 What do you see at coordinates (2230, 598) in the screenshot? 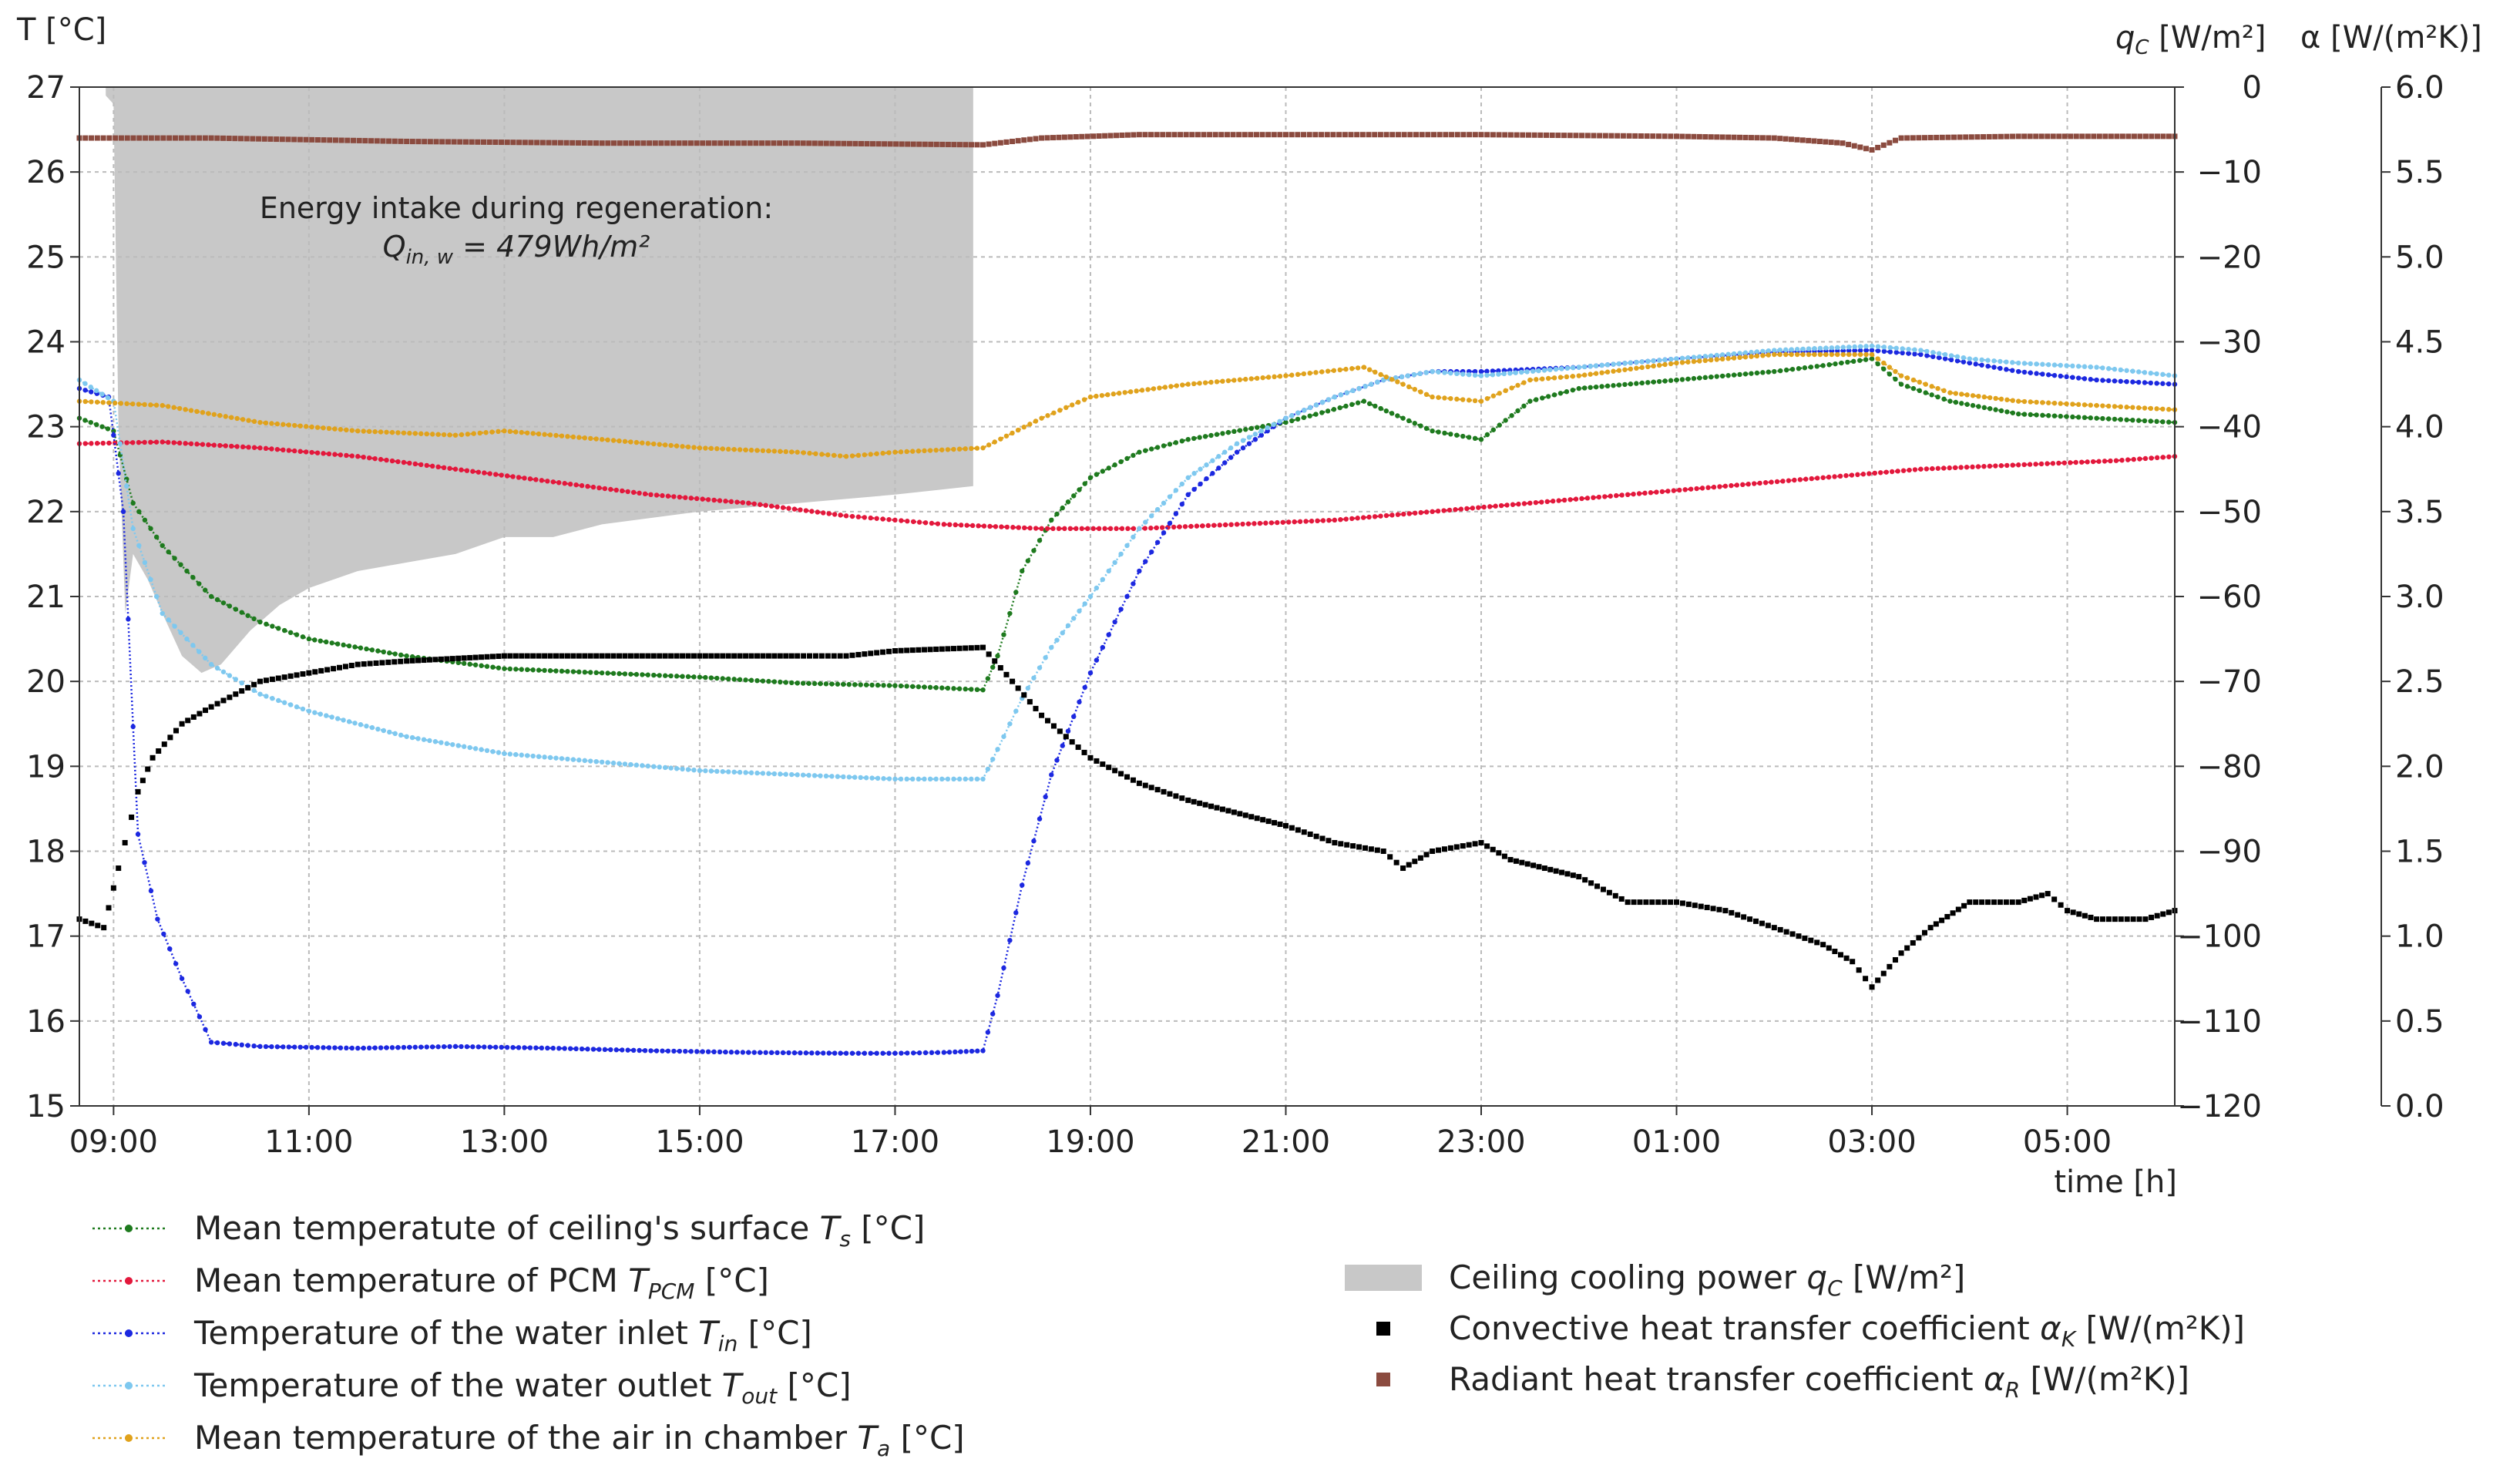
I see `y-mid-tick-label: −60` at bounding box center [2230, 598].